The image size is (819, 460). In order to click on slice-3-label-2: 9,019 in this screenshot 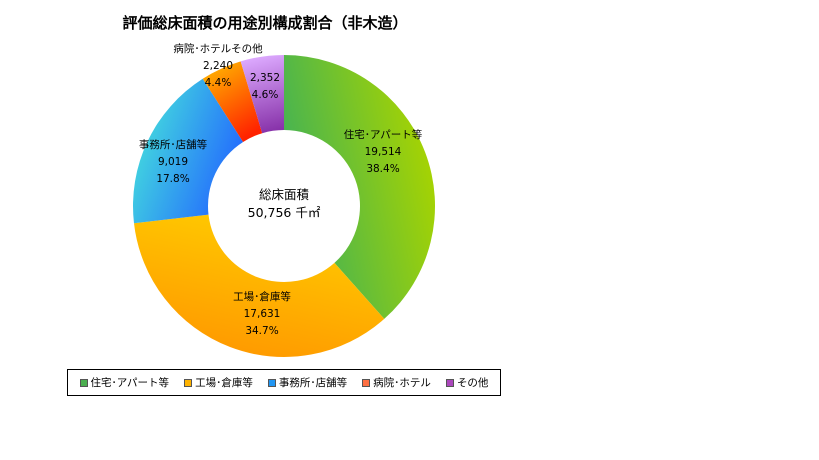, I will do `click(173, 162)`.